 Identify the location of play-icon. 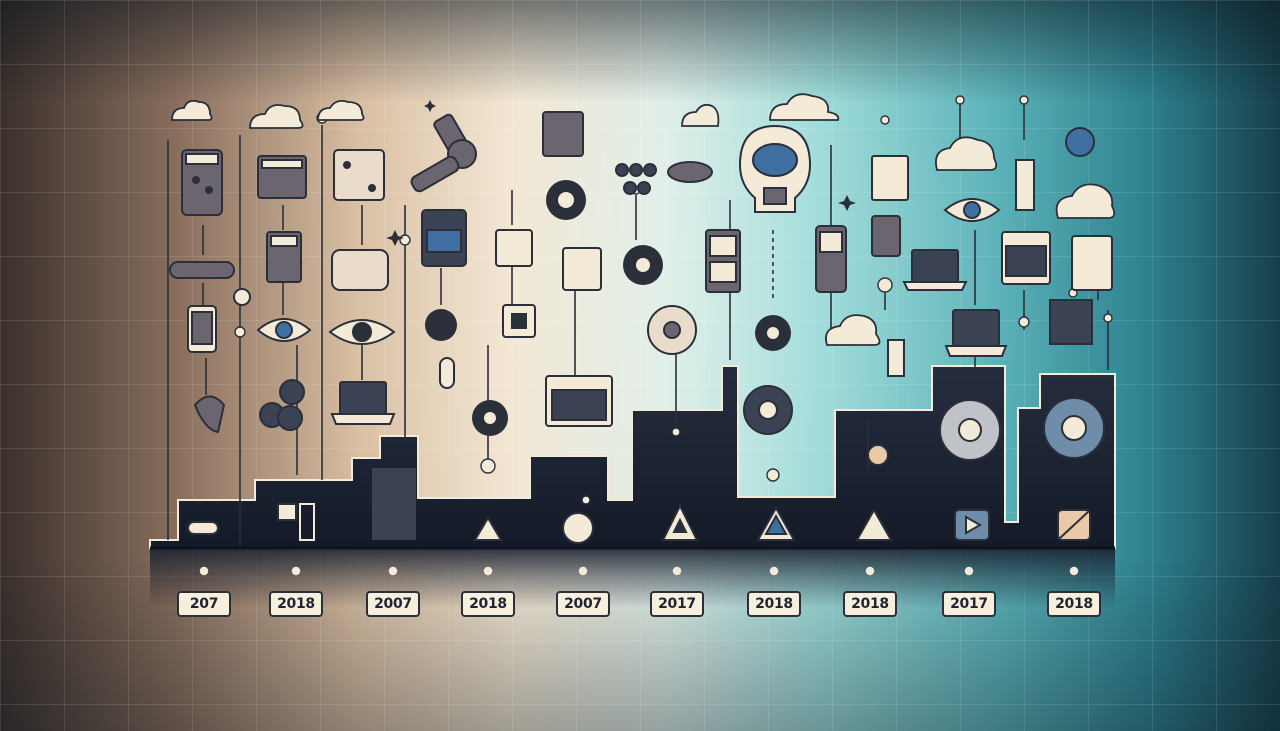
(1022, 525).